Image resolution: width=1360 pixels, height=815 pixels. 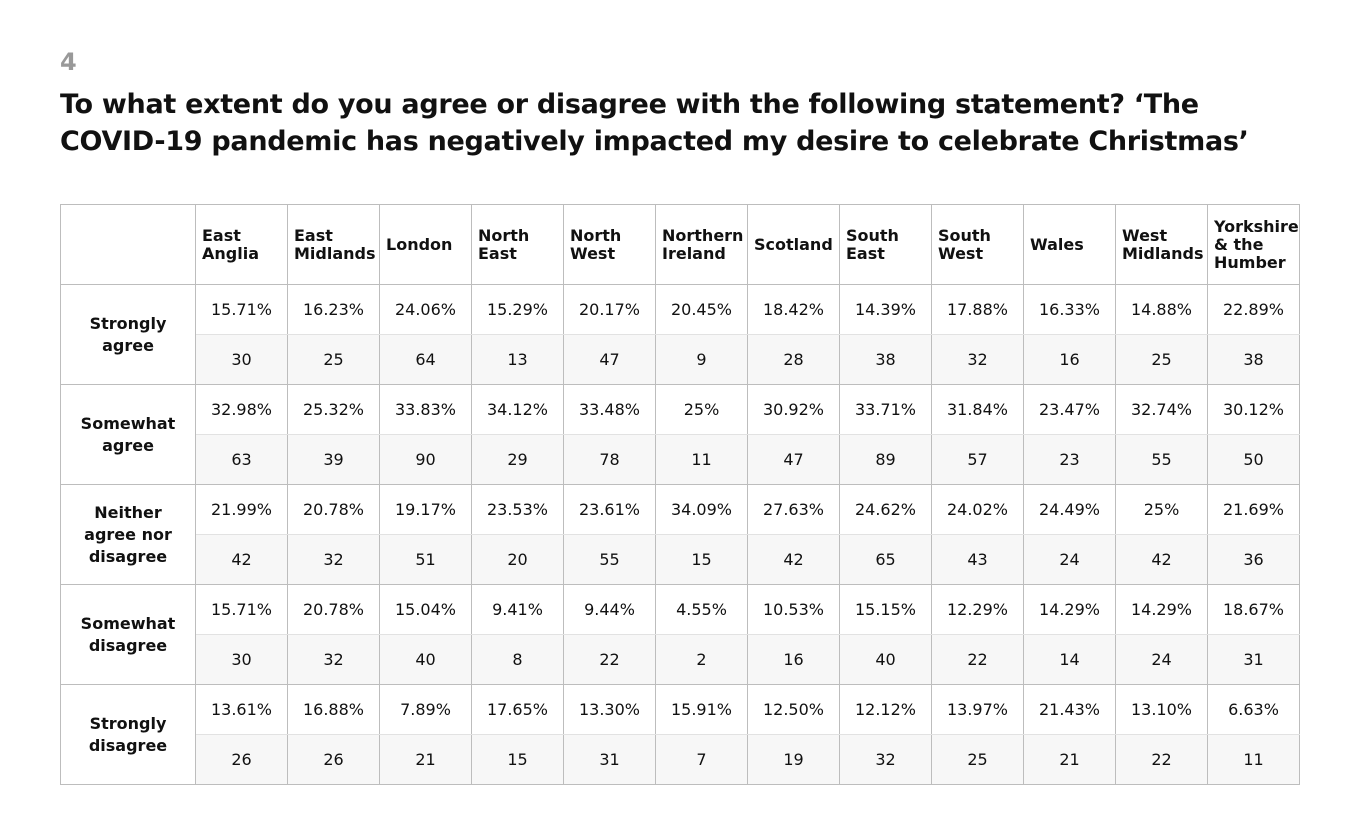 I want to click on count-cell: 36, so click(x=1253, y=559).